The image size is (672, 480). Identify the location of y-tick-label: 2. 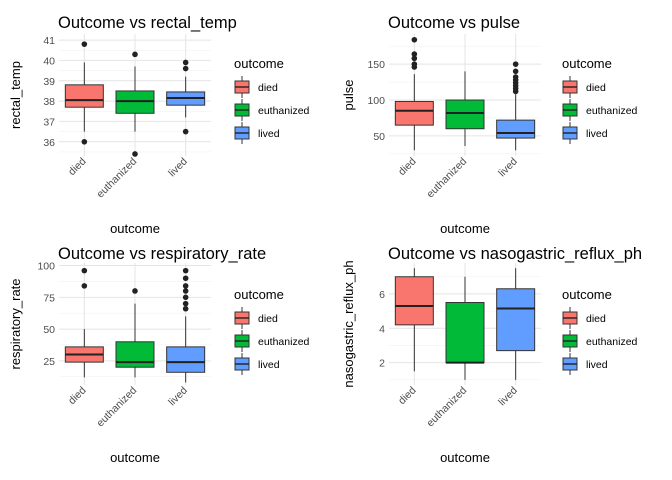
(382, 364).